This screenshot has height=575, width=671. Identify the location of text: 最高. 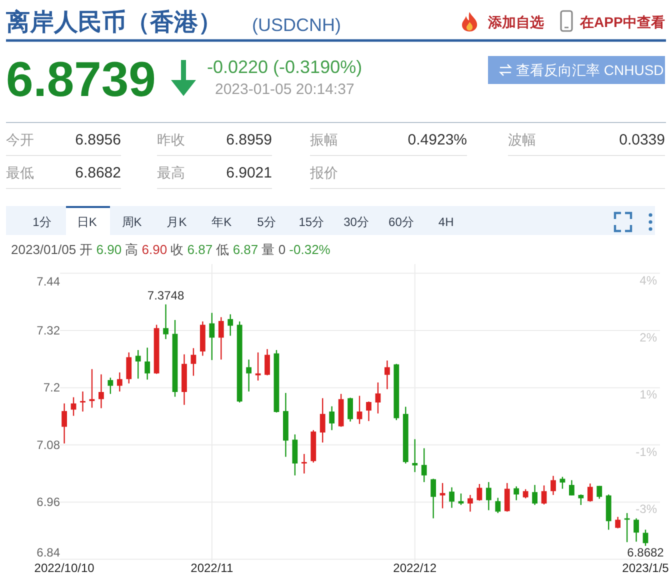
(171, 172).